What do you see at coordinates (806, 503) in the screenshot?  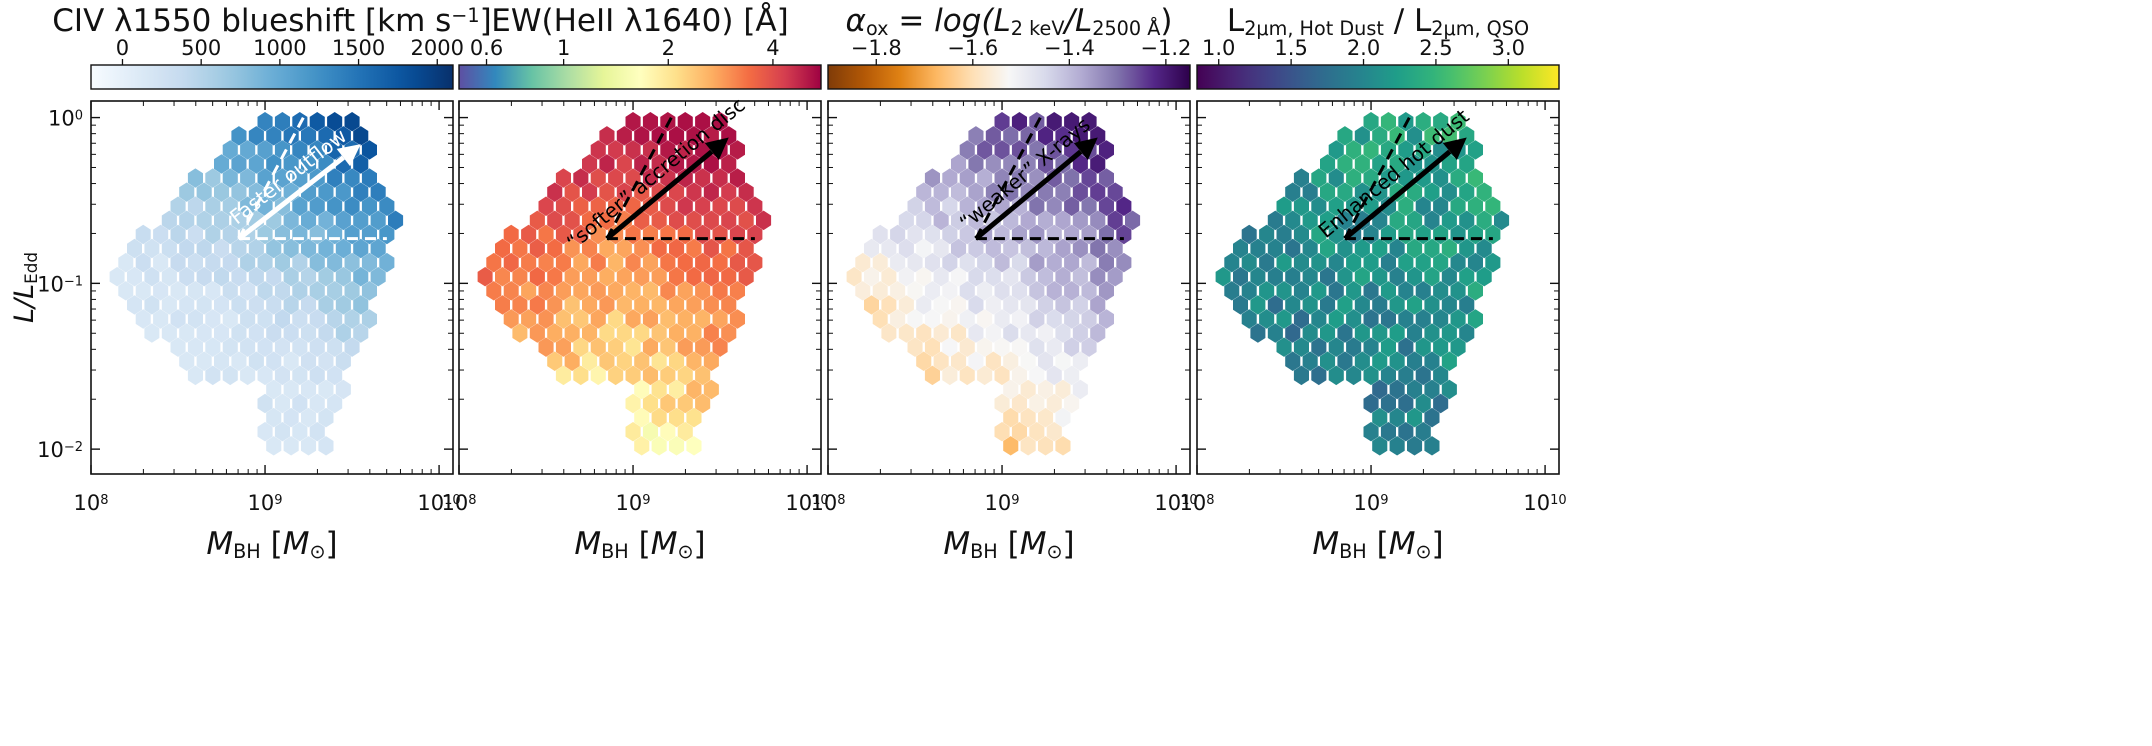 I see `x-tick-label: 1010` at bounding box center [806, 503].